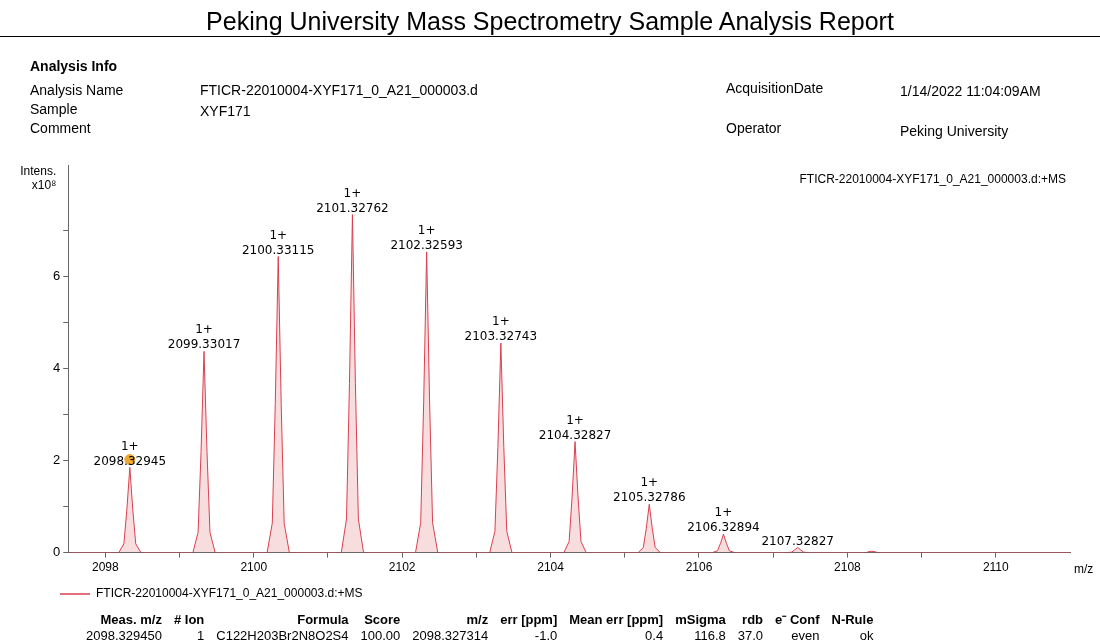 The height and width of the screenshot is (641, 1100). Describe the element at coordinates (254, 567) in the screenshot. I see `x-tick-label: 2100` at that location.